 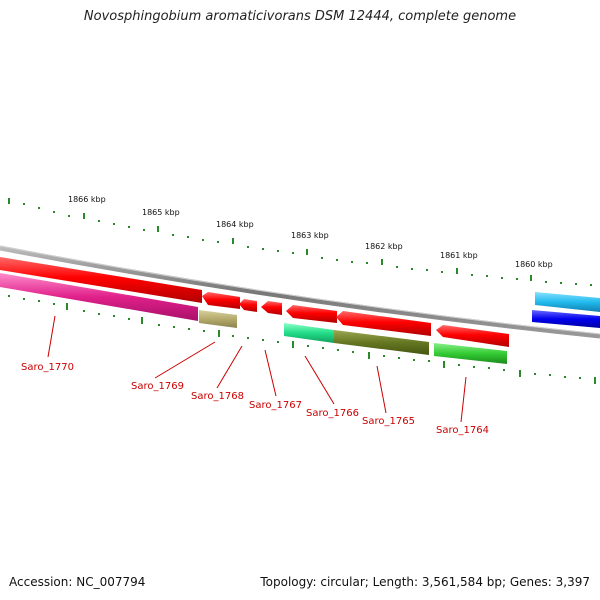 What do you see at coordinates (87, 199) in the screenshot?
I see `kbp-label: 1866 kbp` at bounding box center [87, 199].